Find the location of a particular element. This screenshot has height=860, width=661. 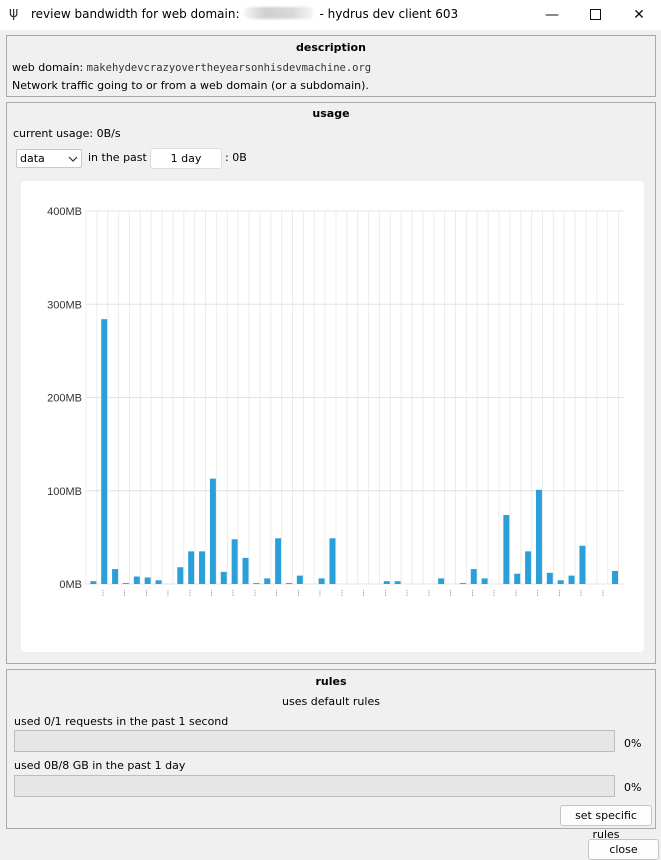

usage-type-value: data is located at coordinates (32, 158).